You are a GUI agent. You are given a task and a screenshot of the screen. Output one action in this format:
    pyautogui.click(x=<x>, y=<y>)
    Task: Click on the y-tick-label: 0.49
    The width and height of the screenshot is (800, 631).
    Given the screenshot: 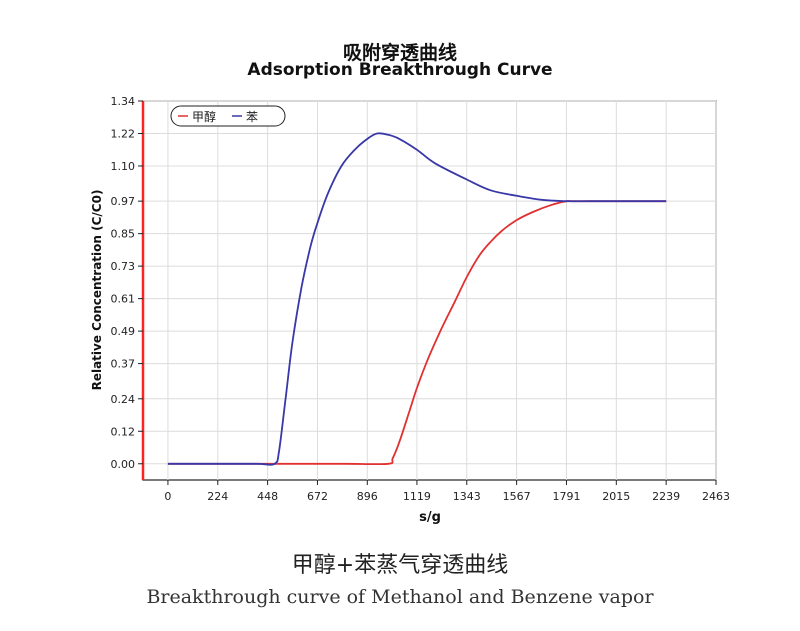 What is the action you would take?
    pyautogui.click(x=123, y=331)
    